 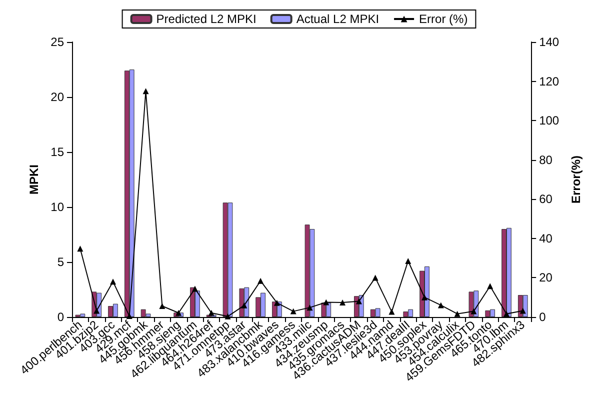 I want to click on y-axis-title: MPKI, so click(x=33, y=179).